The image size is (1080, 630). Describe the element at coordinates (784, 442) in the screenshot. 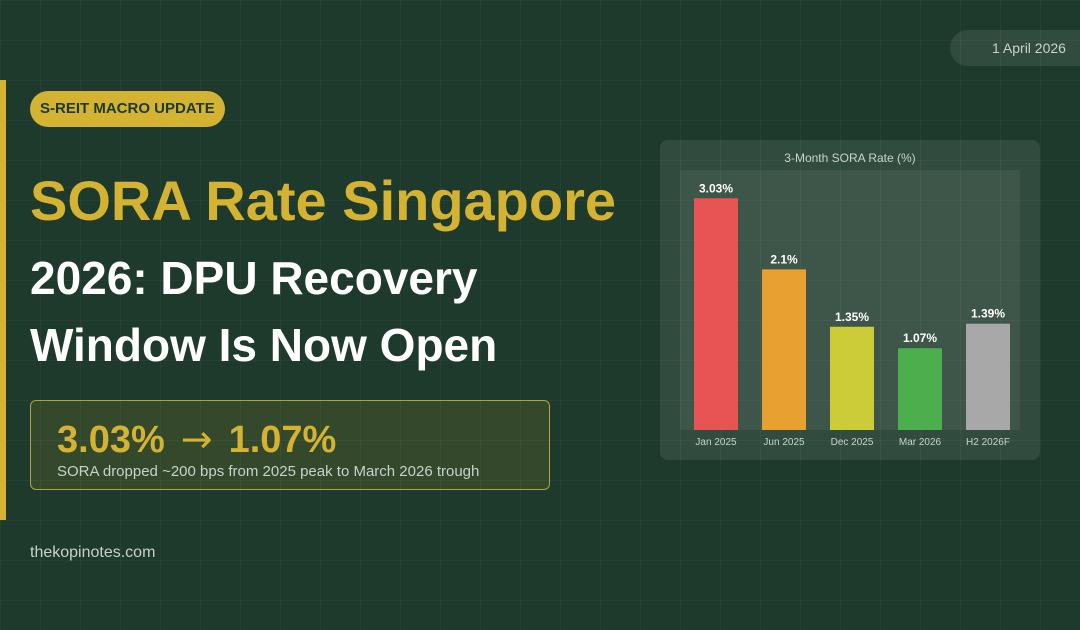

I see `x-tick-label: Jun 2025` at that location.